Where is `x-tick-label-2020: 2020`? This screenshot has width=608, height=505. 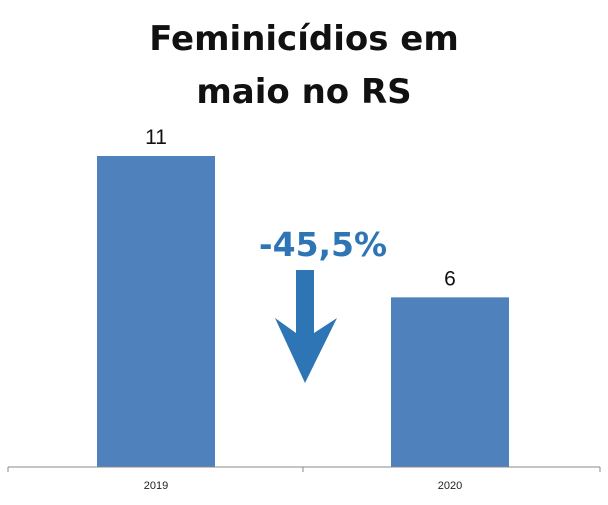 x-tick-label-2020: 2020 is located at coordinates (450, 486).